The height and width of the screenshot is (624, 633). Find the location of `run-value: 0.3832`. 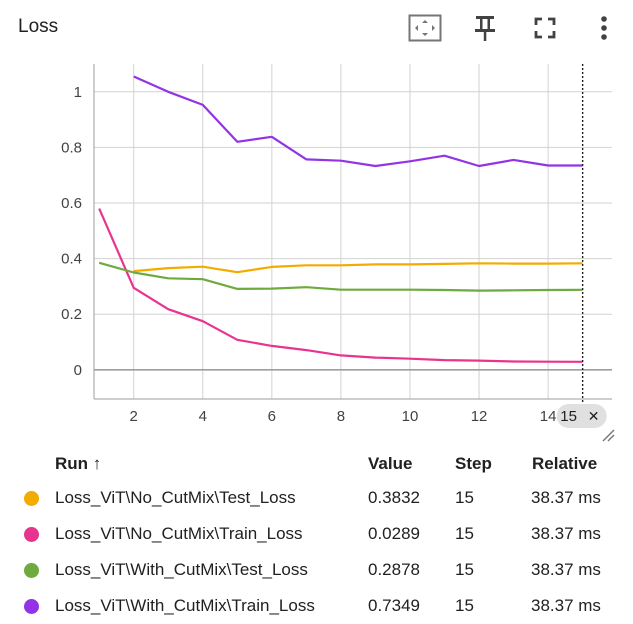

run-value: 0.3832 is located at coordinates (394, 497).